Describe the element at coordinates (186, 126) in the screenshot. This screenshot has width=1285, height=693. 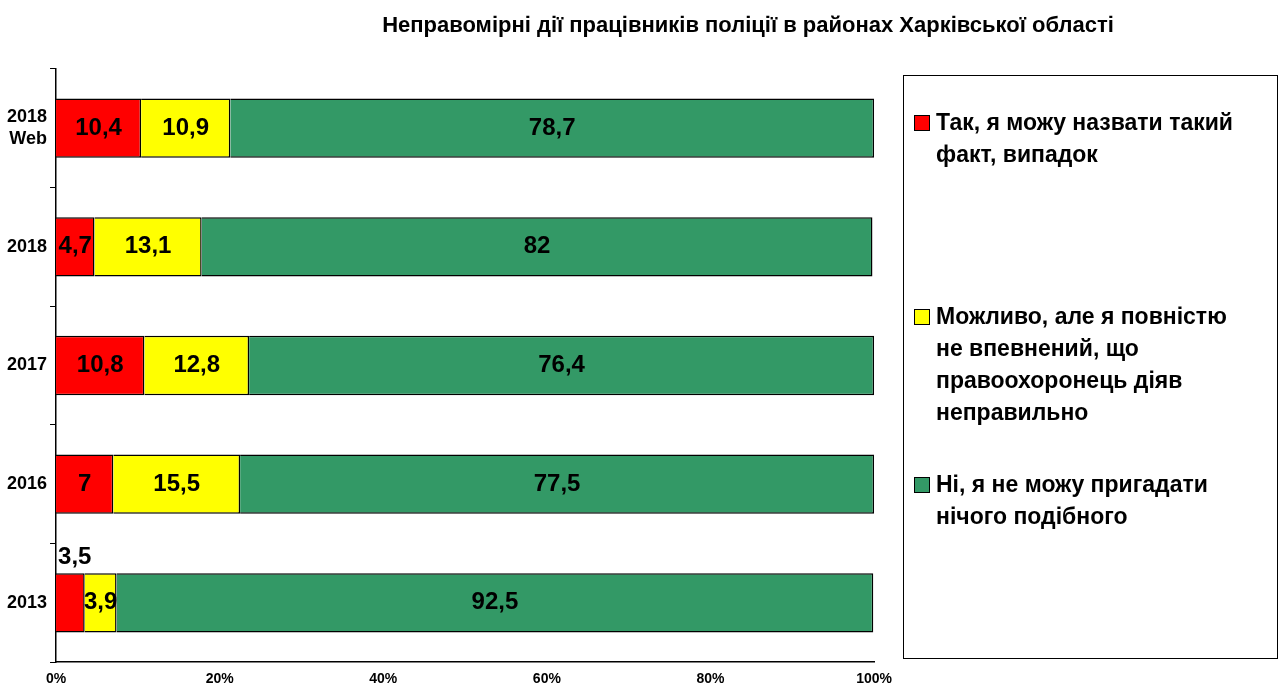
I see `data-label: 10,9` at that location.